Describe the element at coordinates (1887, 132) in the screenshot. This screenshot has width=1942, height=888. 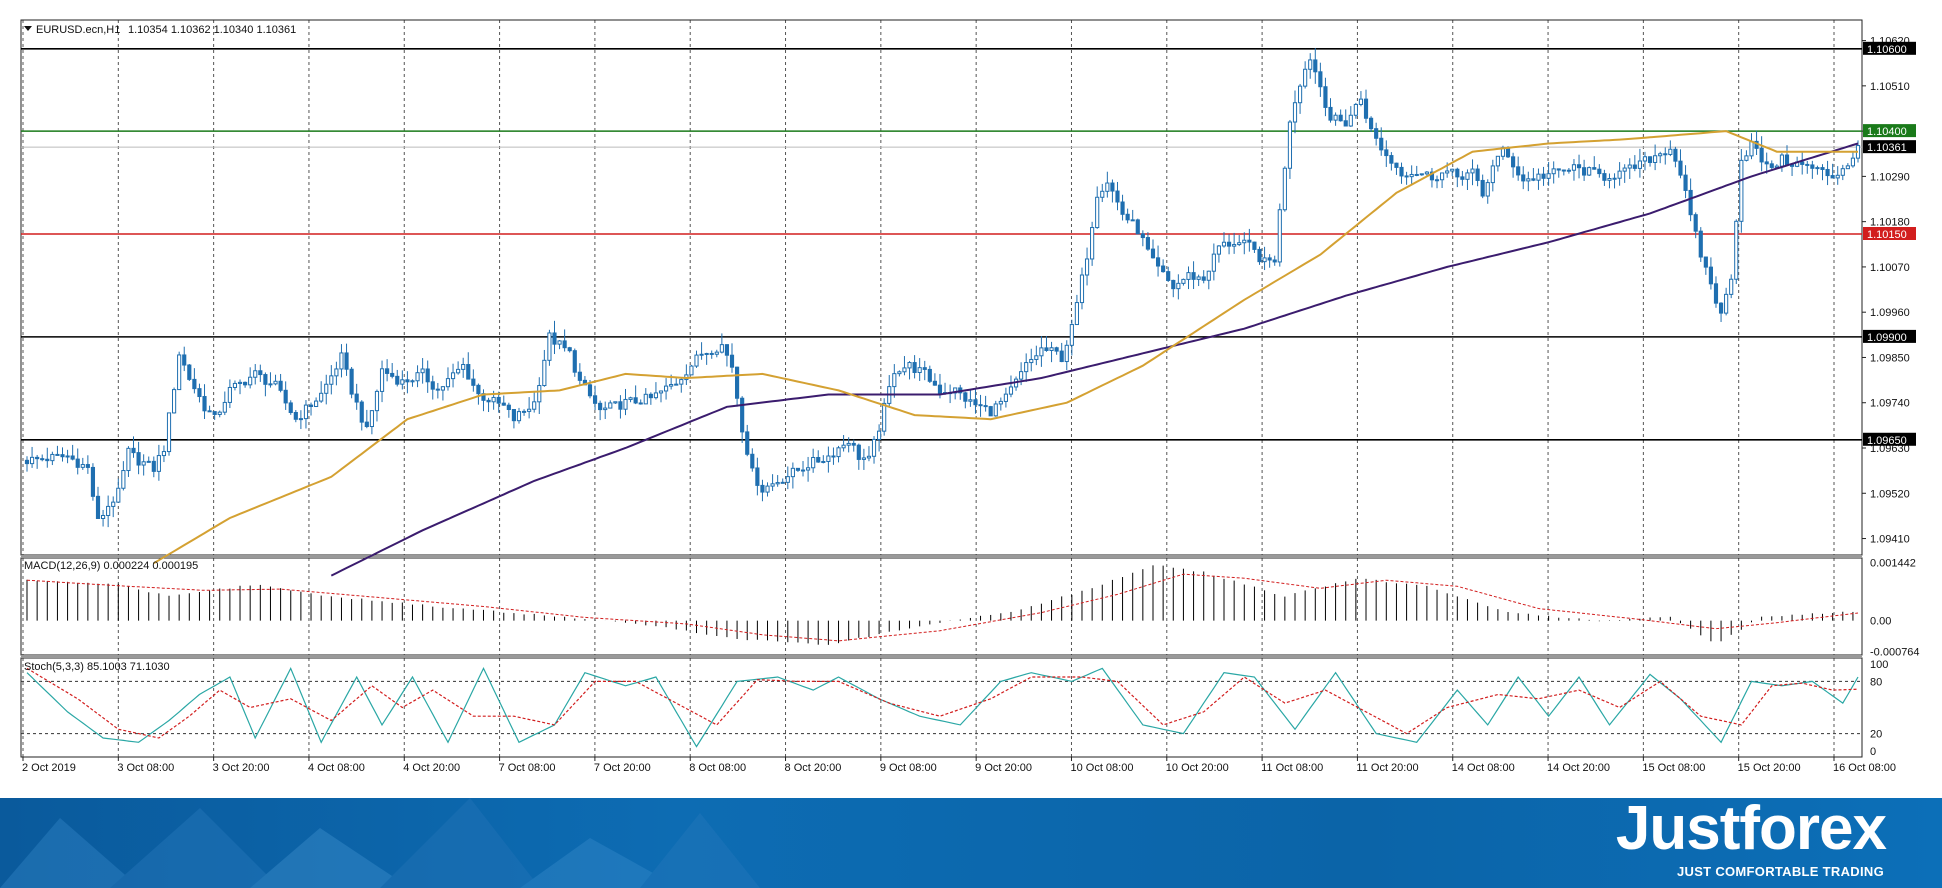
I see `level-price-label: 1.10400` at that location.